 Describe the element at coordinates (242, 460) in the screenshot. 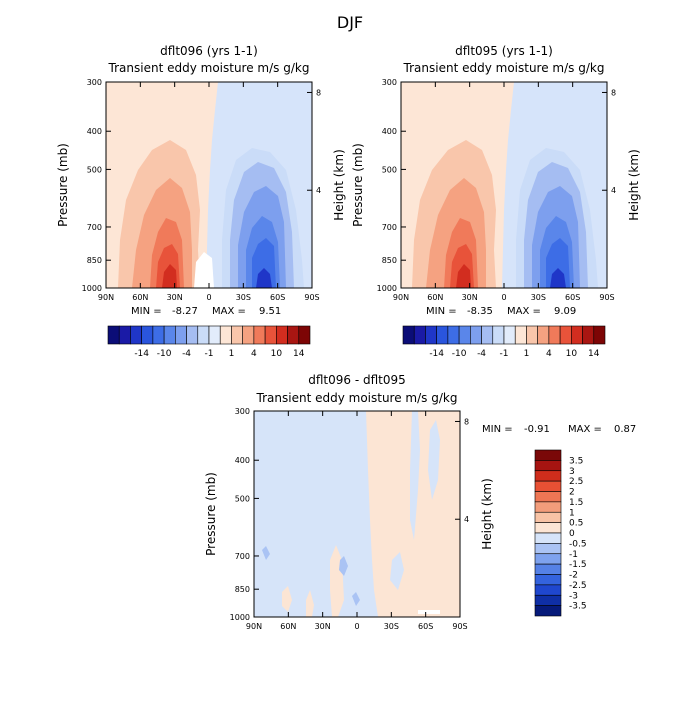

I see `y-tick-label: 400` at that location.